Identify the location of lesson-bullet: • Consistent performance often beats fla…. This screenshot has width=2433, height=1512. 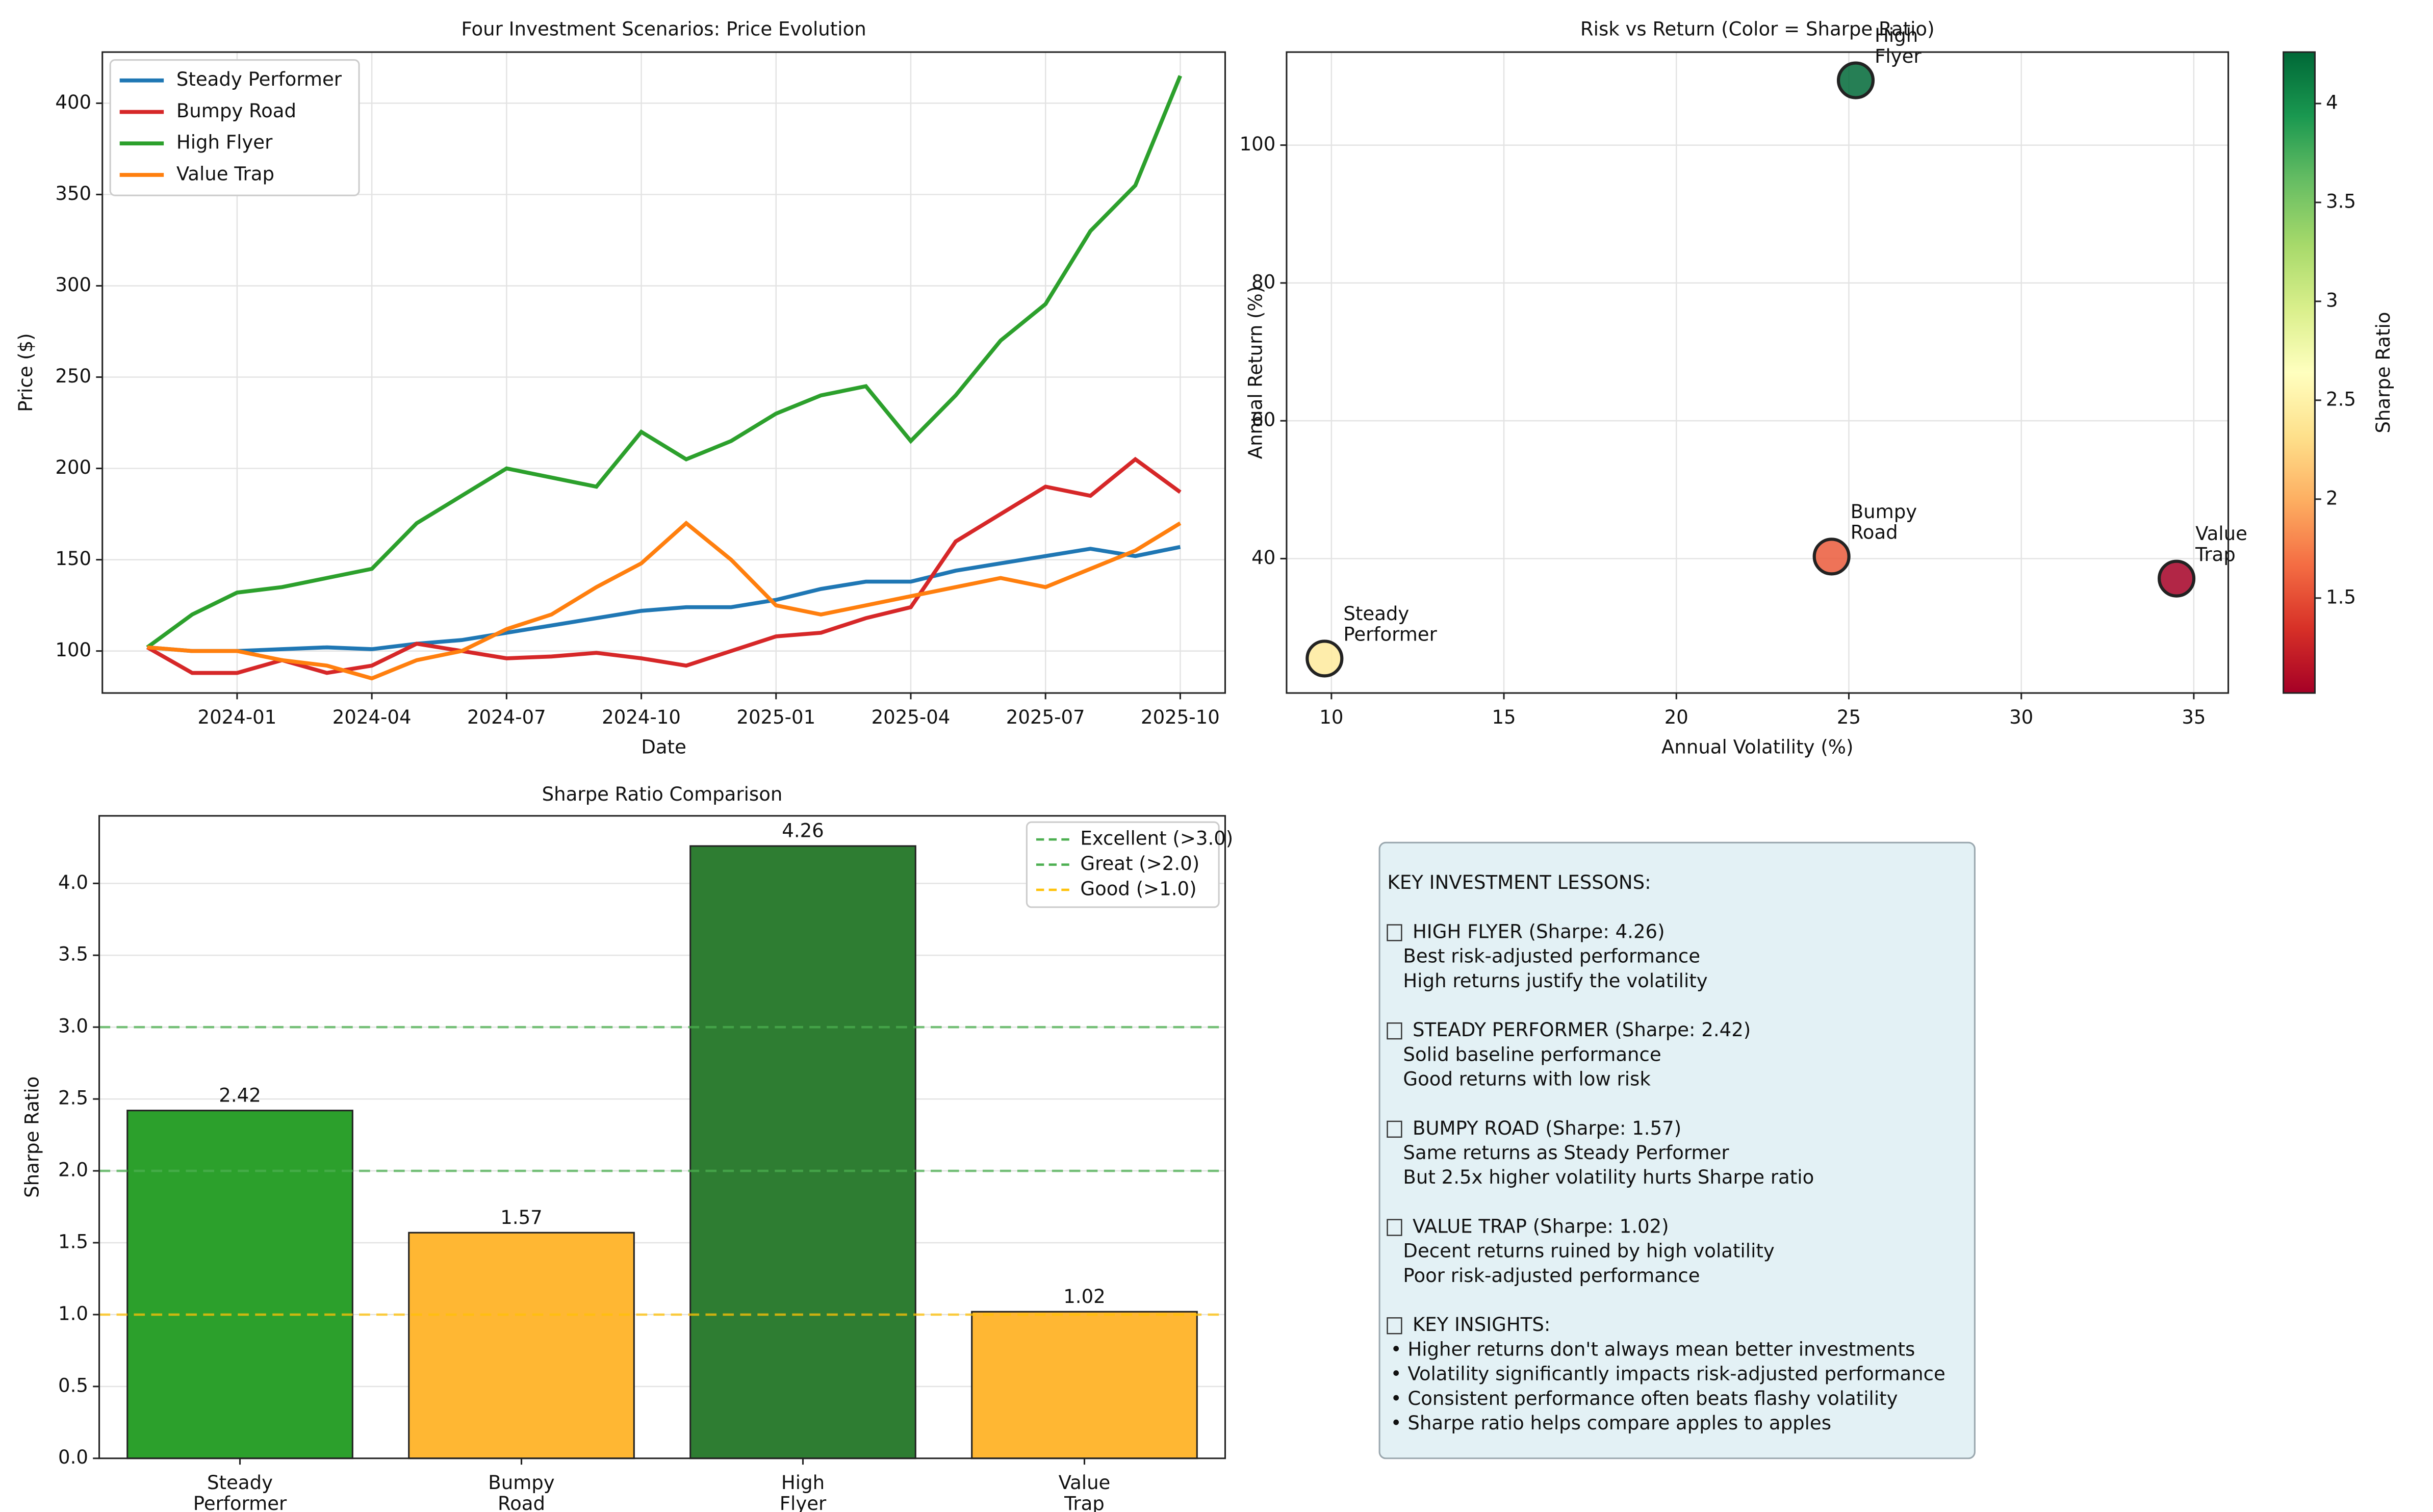
(1645, 1399).